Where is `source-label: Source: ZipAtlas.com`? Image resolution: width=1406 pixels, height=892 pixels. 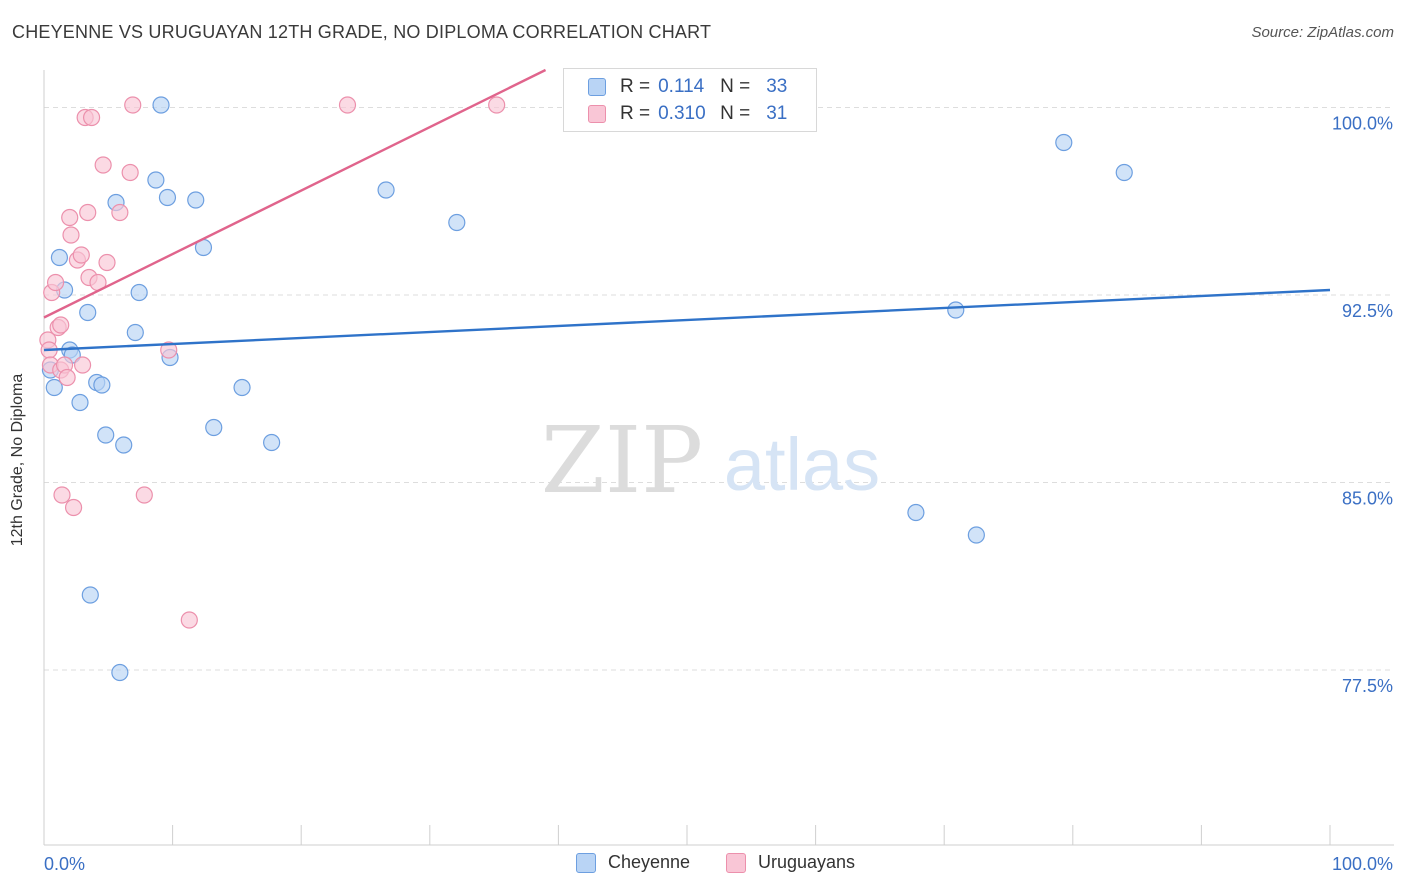
source-label: Source: ZipAtlas.com is located at coordinates (1322, 32).